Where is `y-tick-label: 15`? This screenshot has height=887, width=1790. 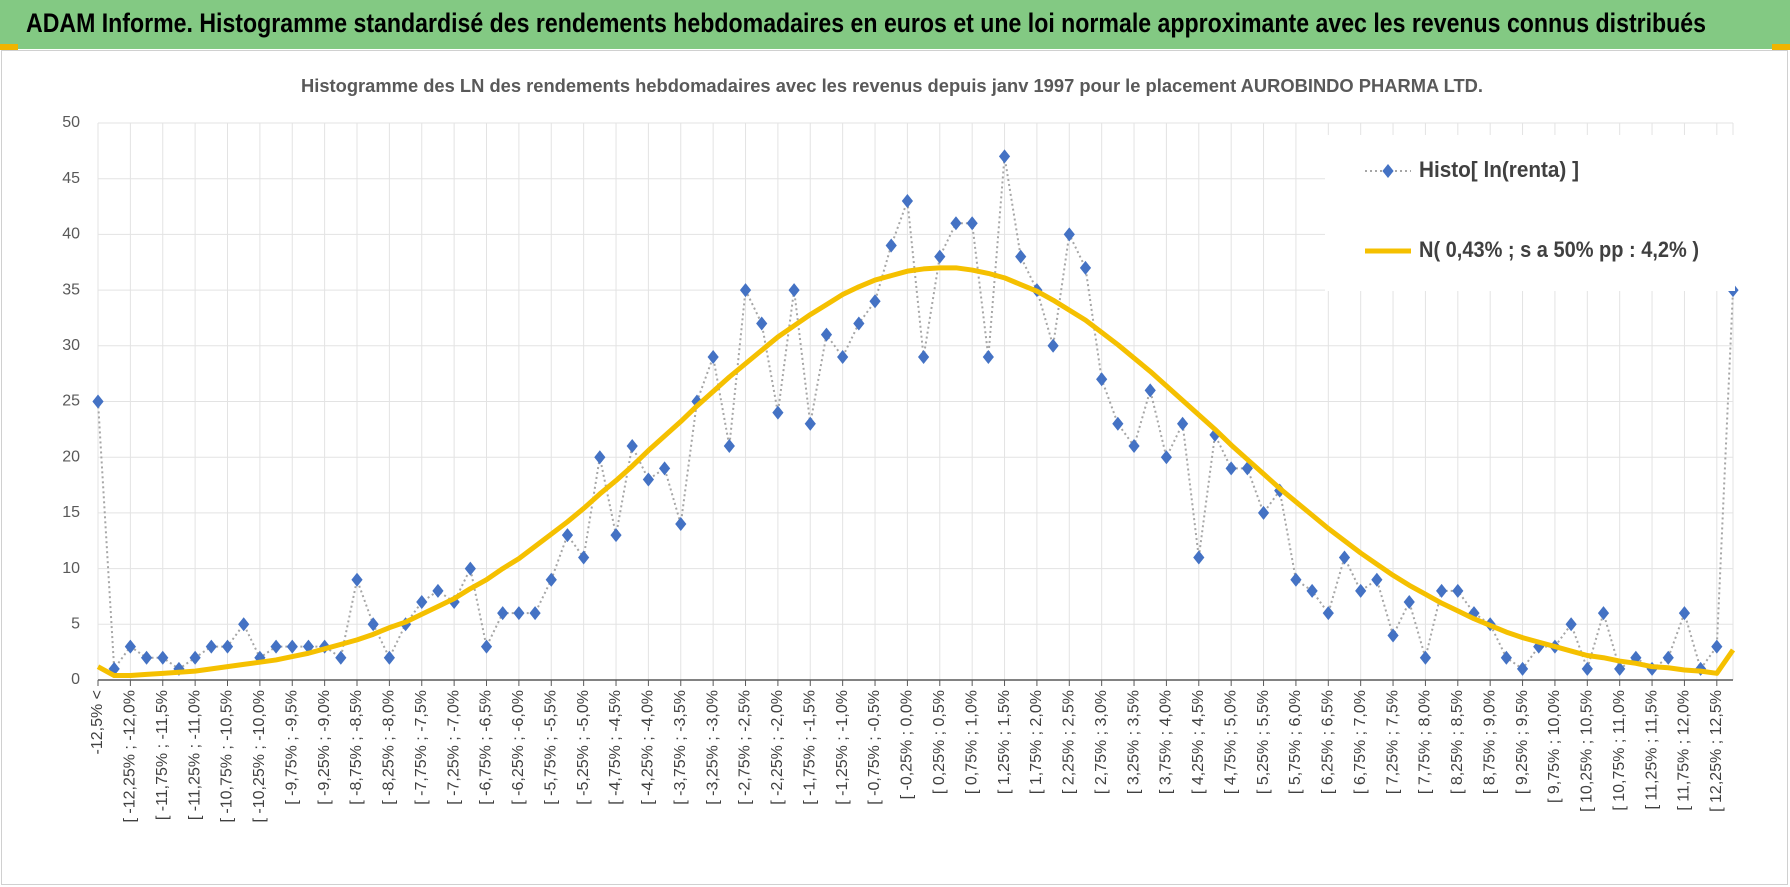 y-tick-label: 15 is located at coordinates (71, 512).